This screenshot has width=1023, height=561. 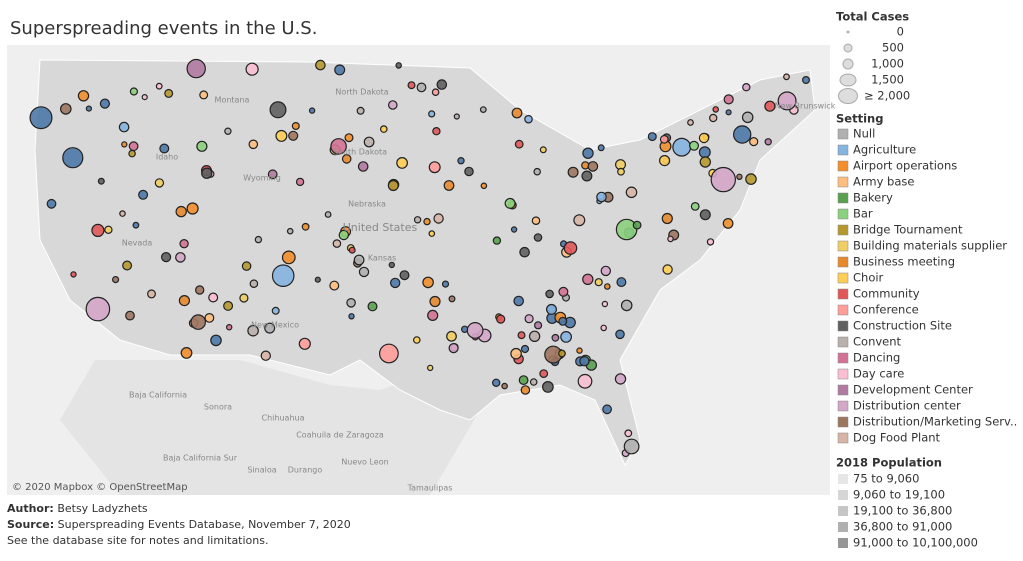 What do you see at coordinates (863, 214) in the screenshot?
I see `setting-label: Bar` at bounding box center [863, 214].